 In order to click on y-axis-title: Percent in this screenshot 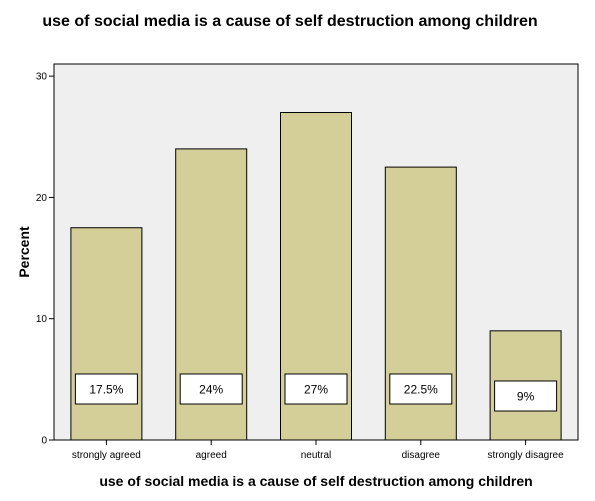, I will do `click(24, 252)`.